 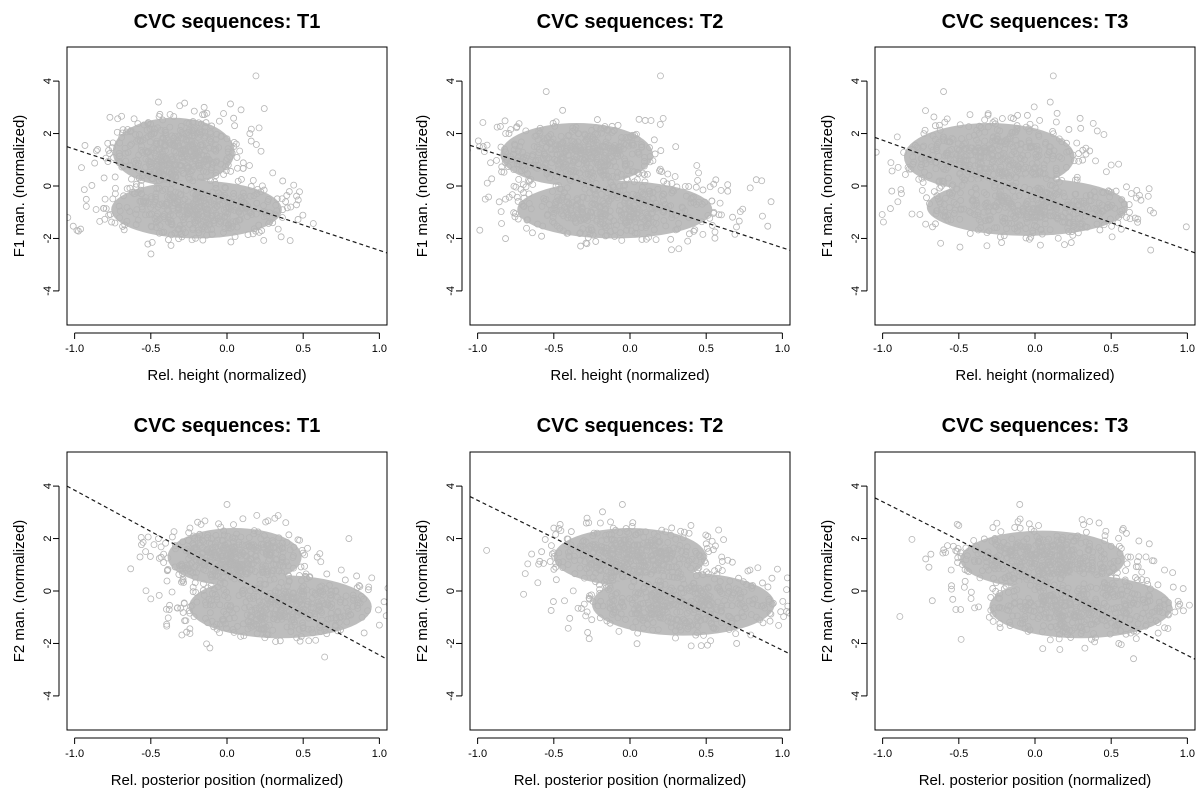 I want to click on x-tick-label: -0.5, so click(x=553, y=349).